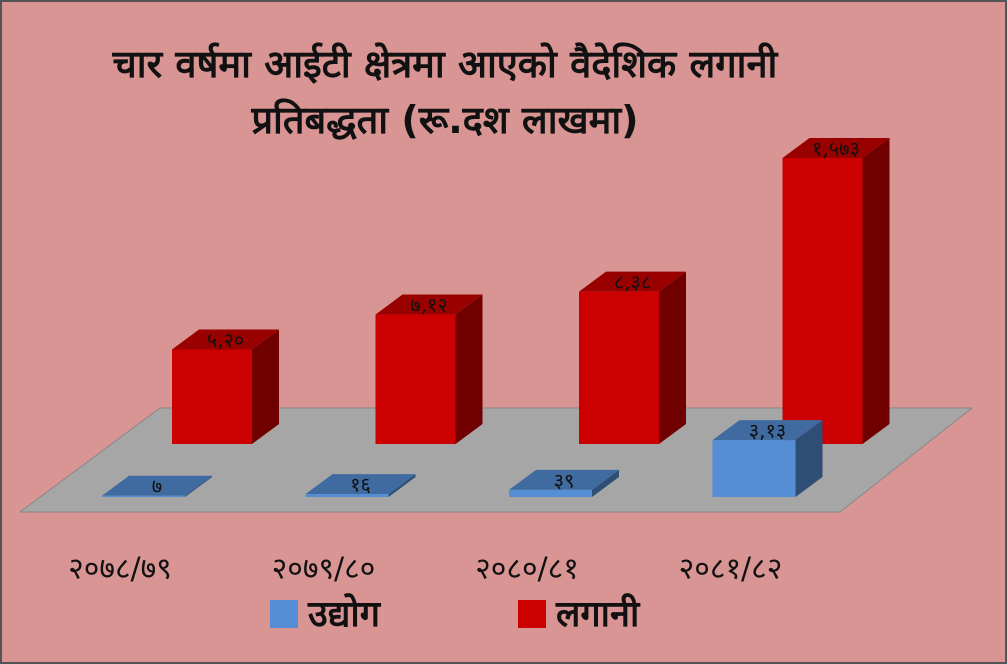 The height and width of the screenshot is (664, 1007). I want to click on x-tick-label: २०८१/८२, so click(731, 569).